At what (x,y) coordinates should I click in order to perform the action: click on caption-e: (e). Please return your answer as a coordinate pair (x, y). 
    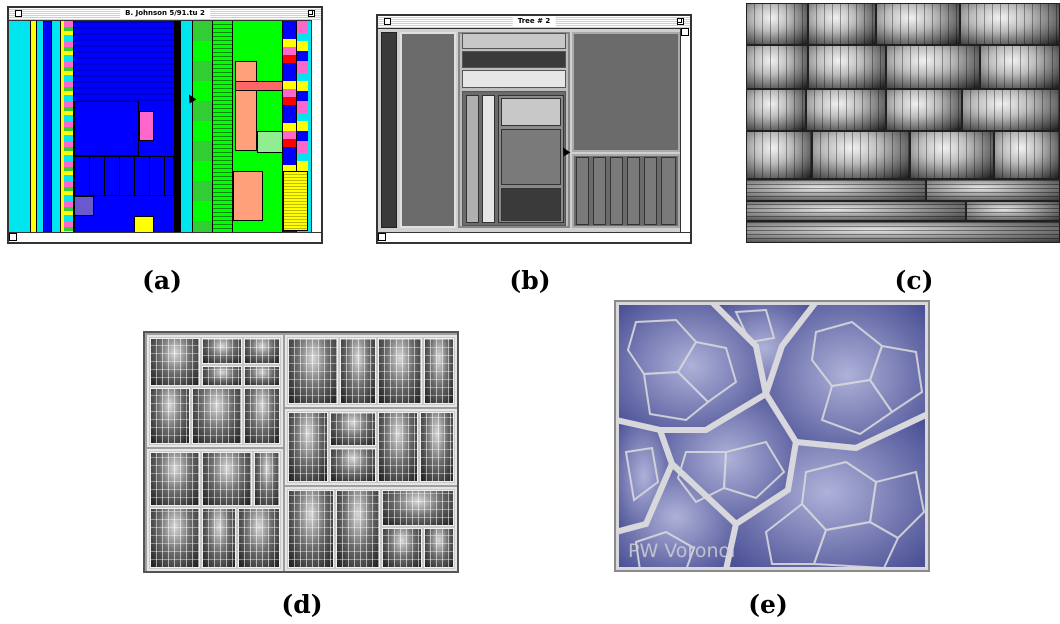
    Looking at the image, I should click on (768, 604).